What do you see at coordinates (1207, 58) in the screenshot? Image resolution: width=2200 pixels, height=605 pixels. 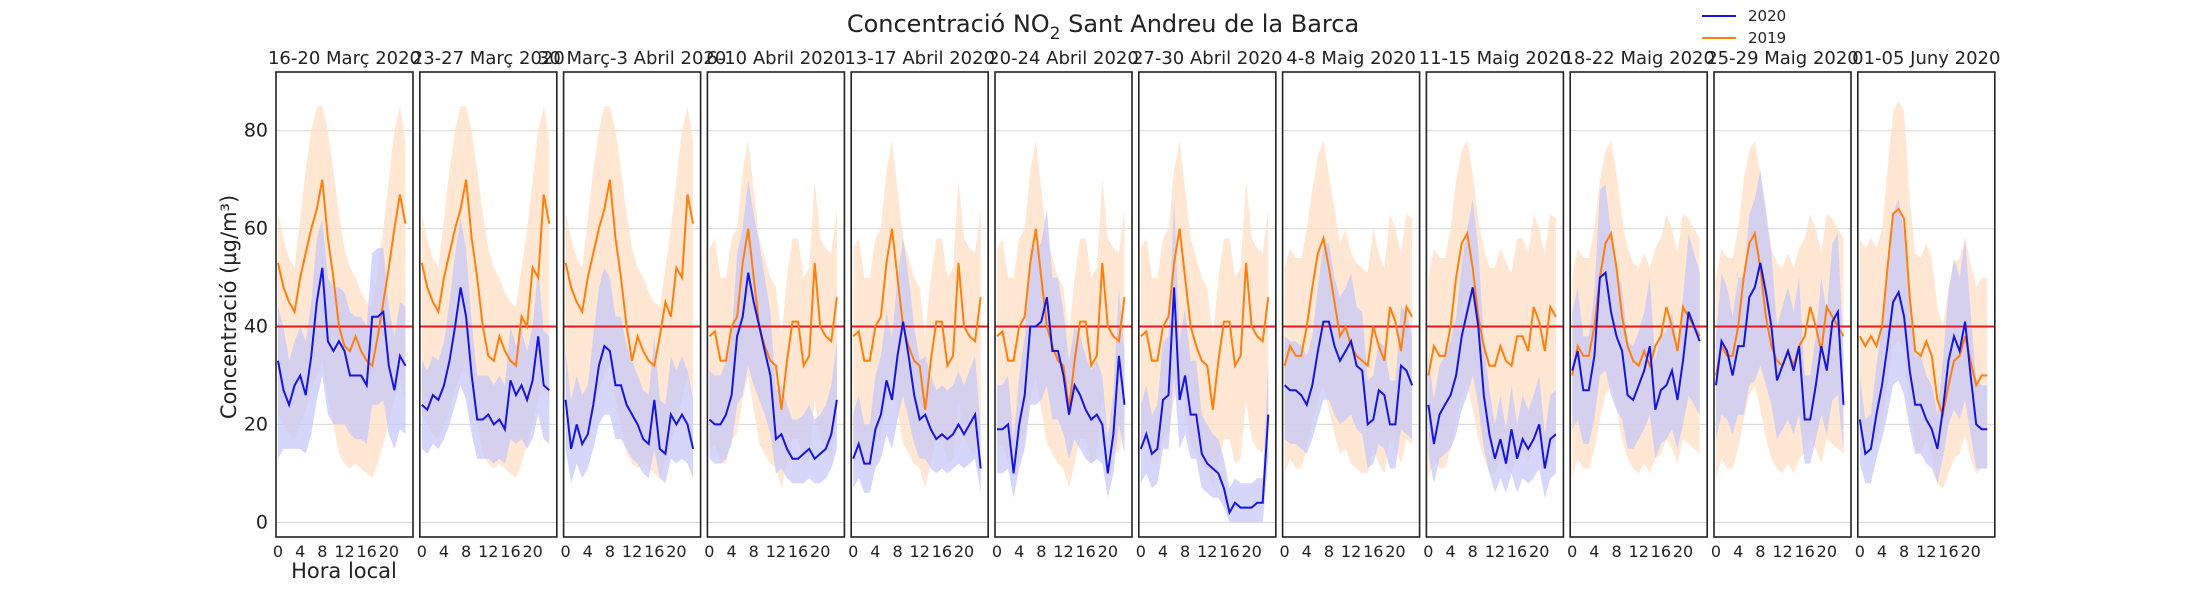 I see `panel-title: 27-30 Abril 2020` at bounding box center [1207, 58].